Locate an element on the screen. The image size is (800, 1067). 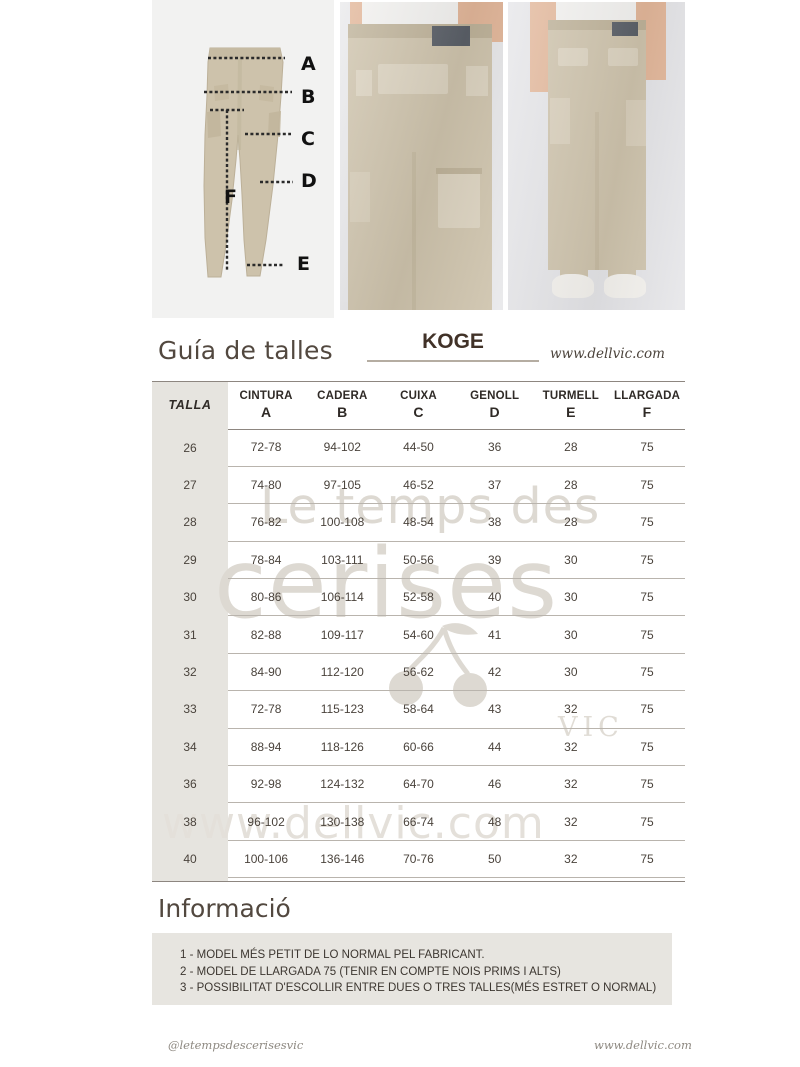
cell-cadera: 109-117 is located at coordinates (342, 634).